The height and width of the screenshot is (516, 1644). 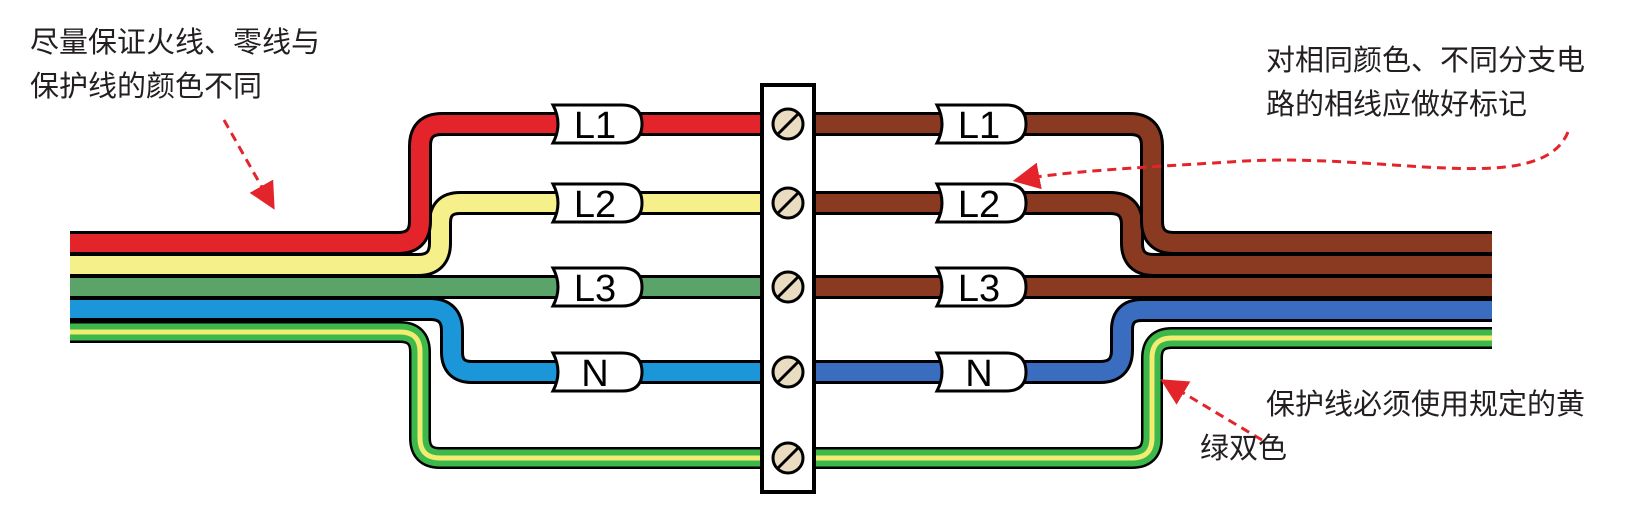 What do you see at coordinates (146, 86) in the screenshot?
I see `note-line: 保护线的颜色不同` at bounding box center [146, 86].